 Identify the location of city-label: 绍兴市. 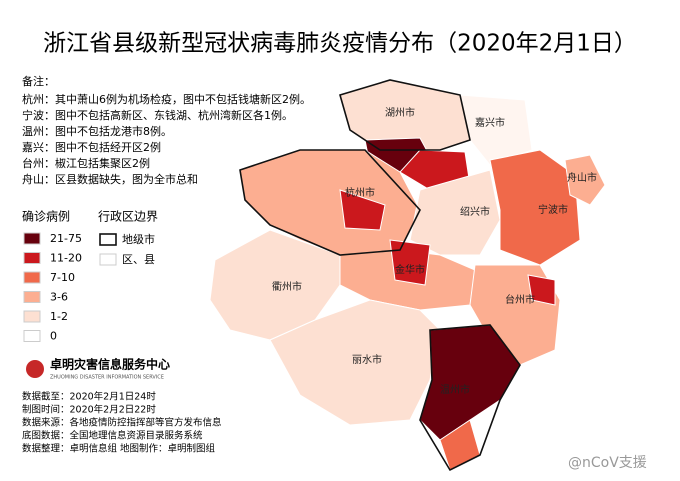
(475, 211).